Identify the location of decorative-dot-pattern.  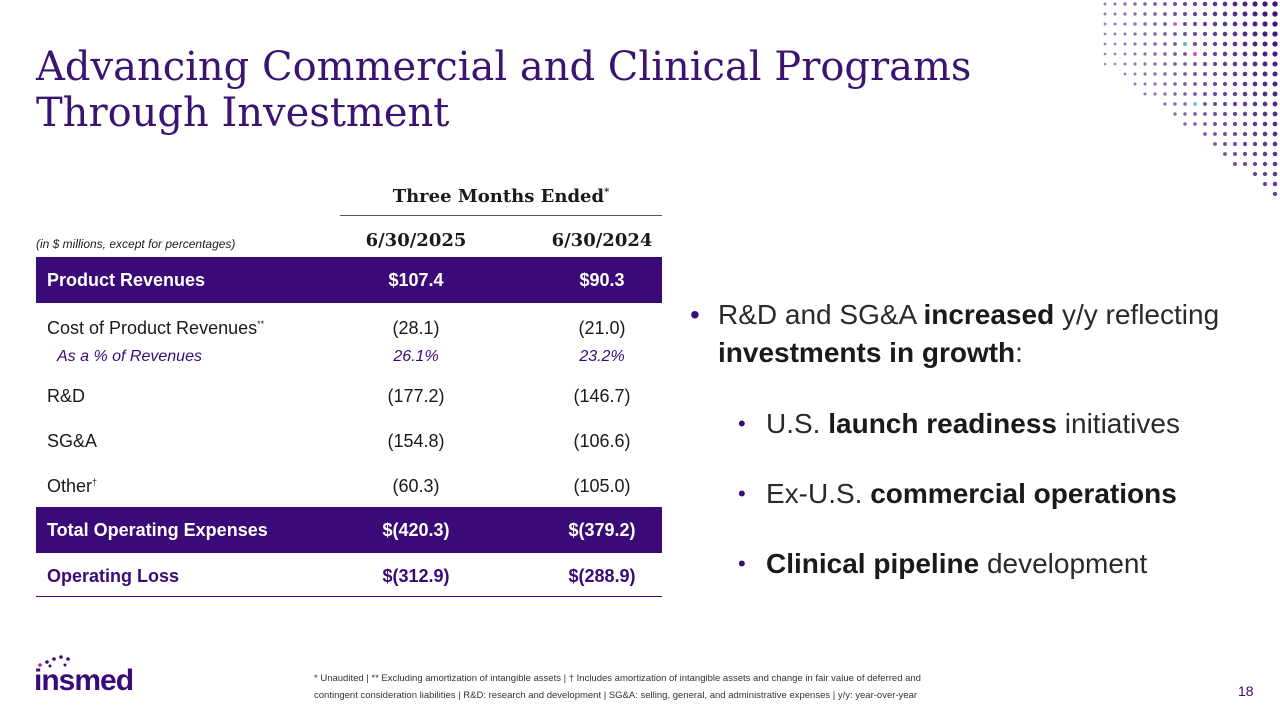
(1190, 99).